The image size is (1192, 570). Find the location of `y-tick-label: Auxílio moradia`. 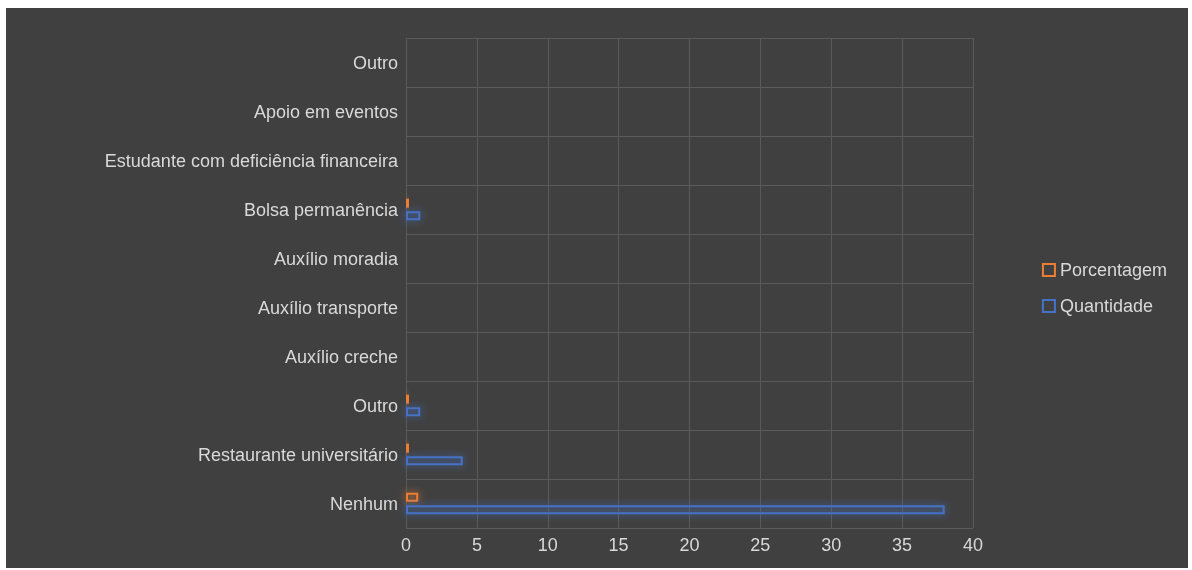

y-tick-label: Auxílio moradia is located at coordinates (336, 258).